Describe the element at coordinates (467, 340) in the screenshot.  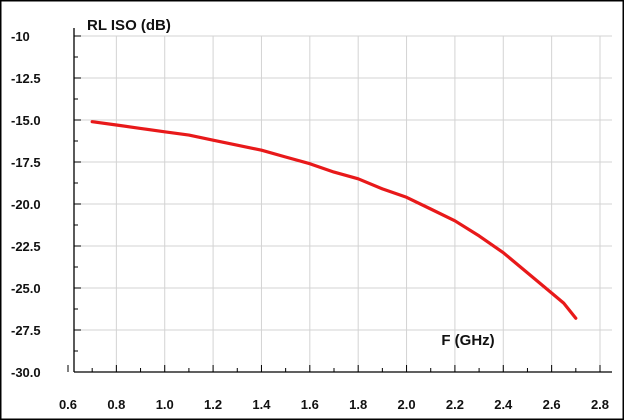
I see `x-axis-label: F (GHz)` at that location.